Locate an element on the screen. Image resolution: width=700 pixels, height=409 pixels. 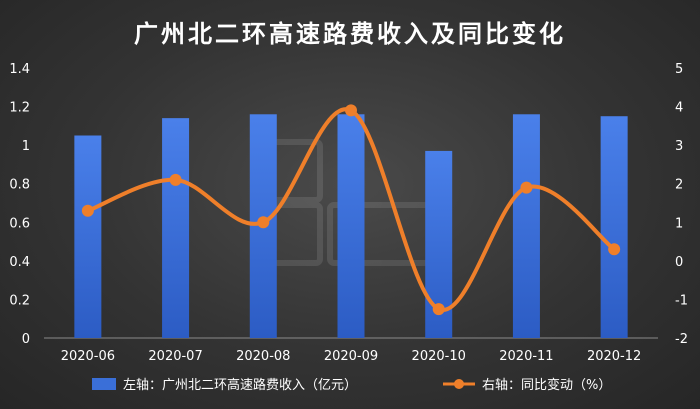
right-tick-label: 1 is located at coordinates (679, 223).